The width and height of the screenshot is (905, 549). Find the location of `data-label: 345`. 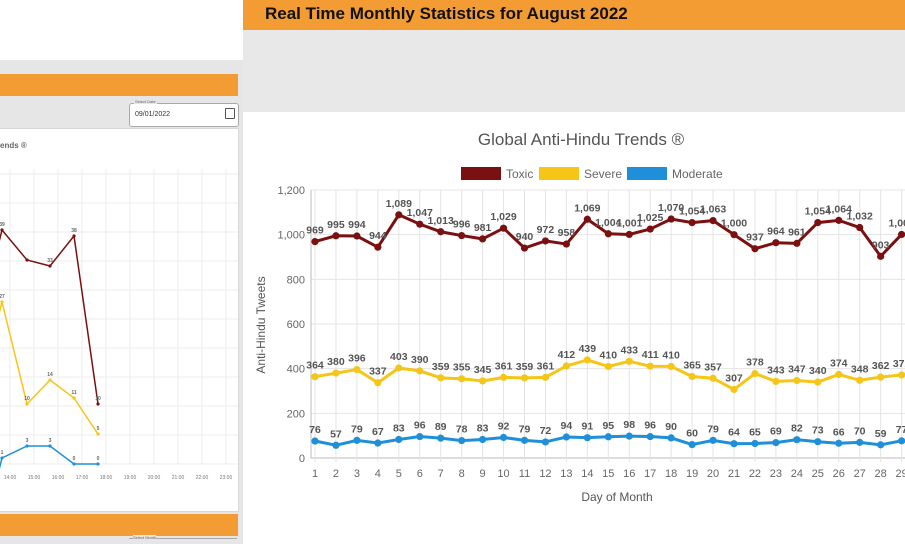

data-label: 345 is located at coordinates (483, 370).